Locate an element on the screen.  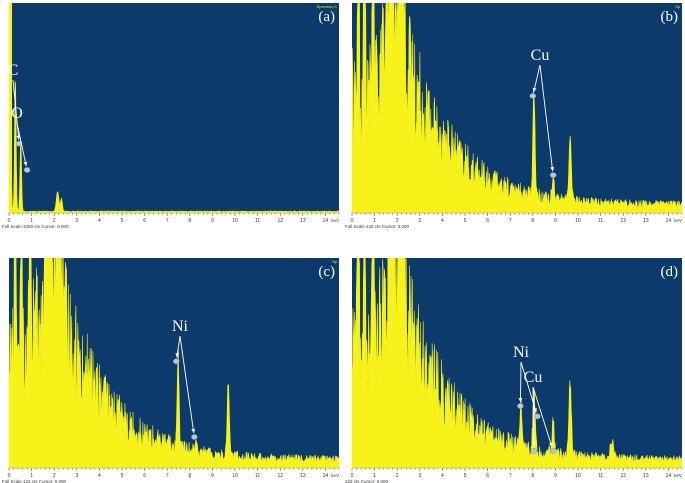
panel-label: (a) is located at coordinates (326, 17).